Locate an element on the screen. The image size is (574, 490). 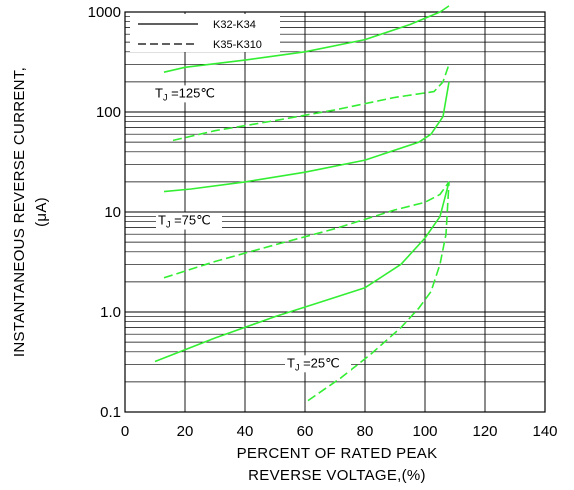
x-tick-label: 20 is located at coordinates (185, 431).